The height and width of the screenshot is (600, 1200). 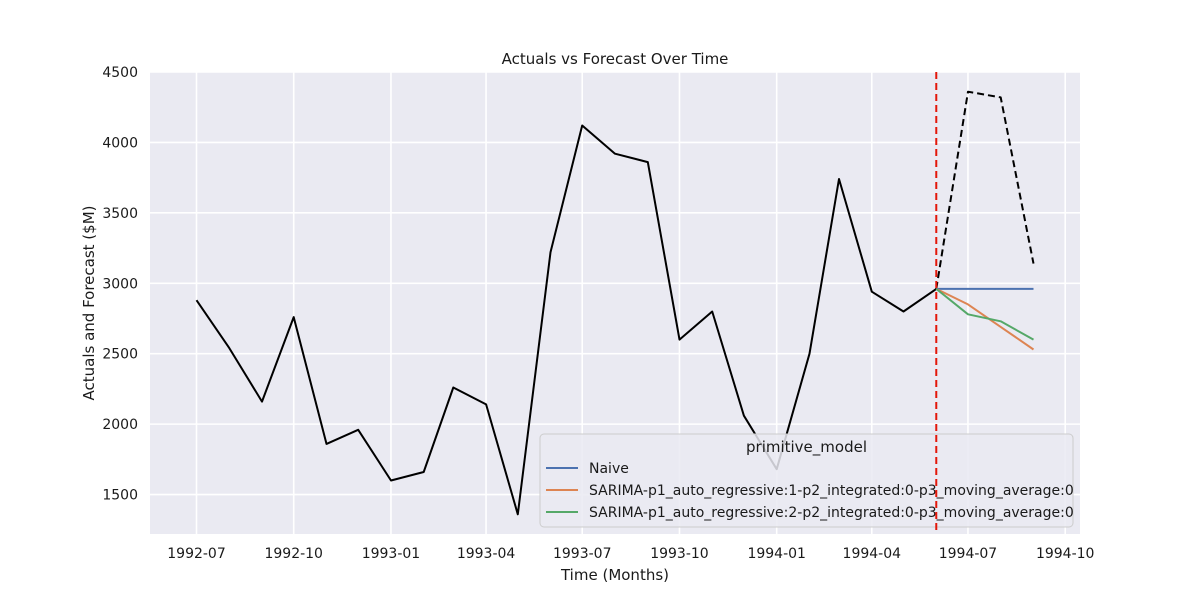 I want to click on legend-box, so click(x=806, y=480).